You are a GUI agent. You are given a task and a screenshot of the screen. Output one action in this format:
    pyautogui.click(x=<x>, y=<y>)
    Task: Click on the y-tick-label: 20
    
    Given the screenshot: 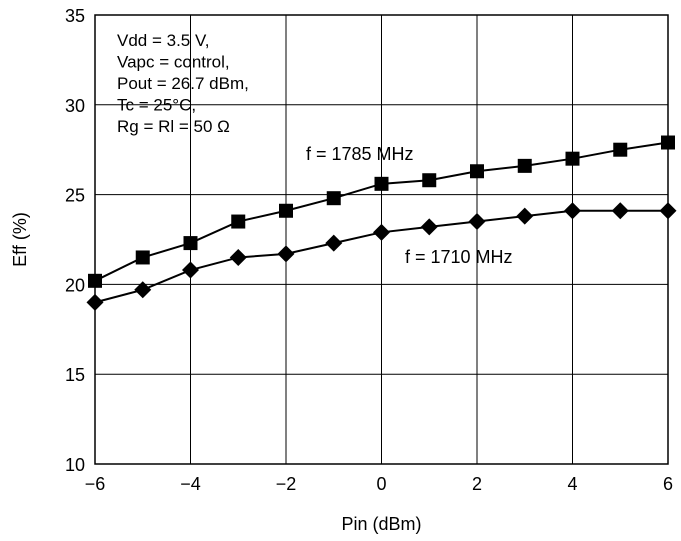 What is the action you would take?
    pyautogui.click(x=75, y=285)
    